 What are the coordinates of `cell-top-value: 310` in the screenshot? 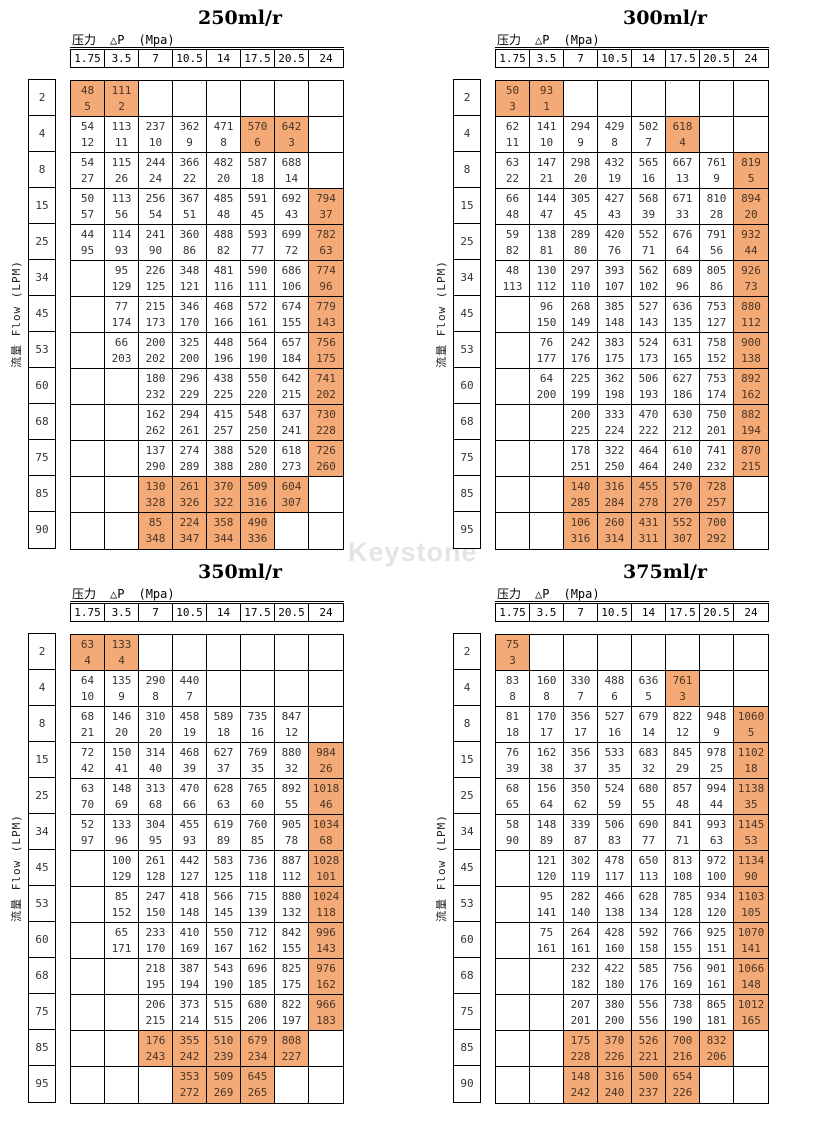 It's located at (155, 716).